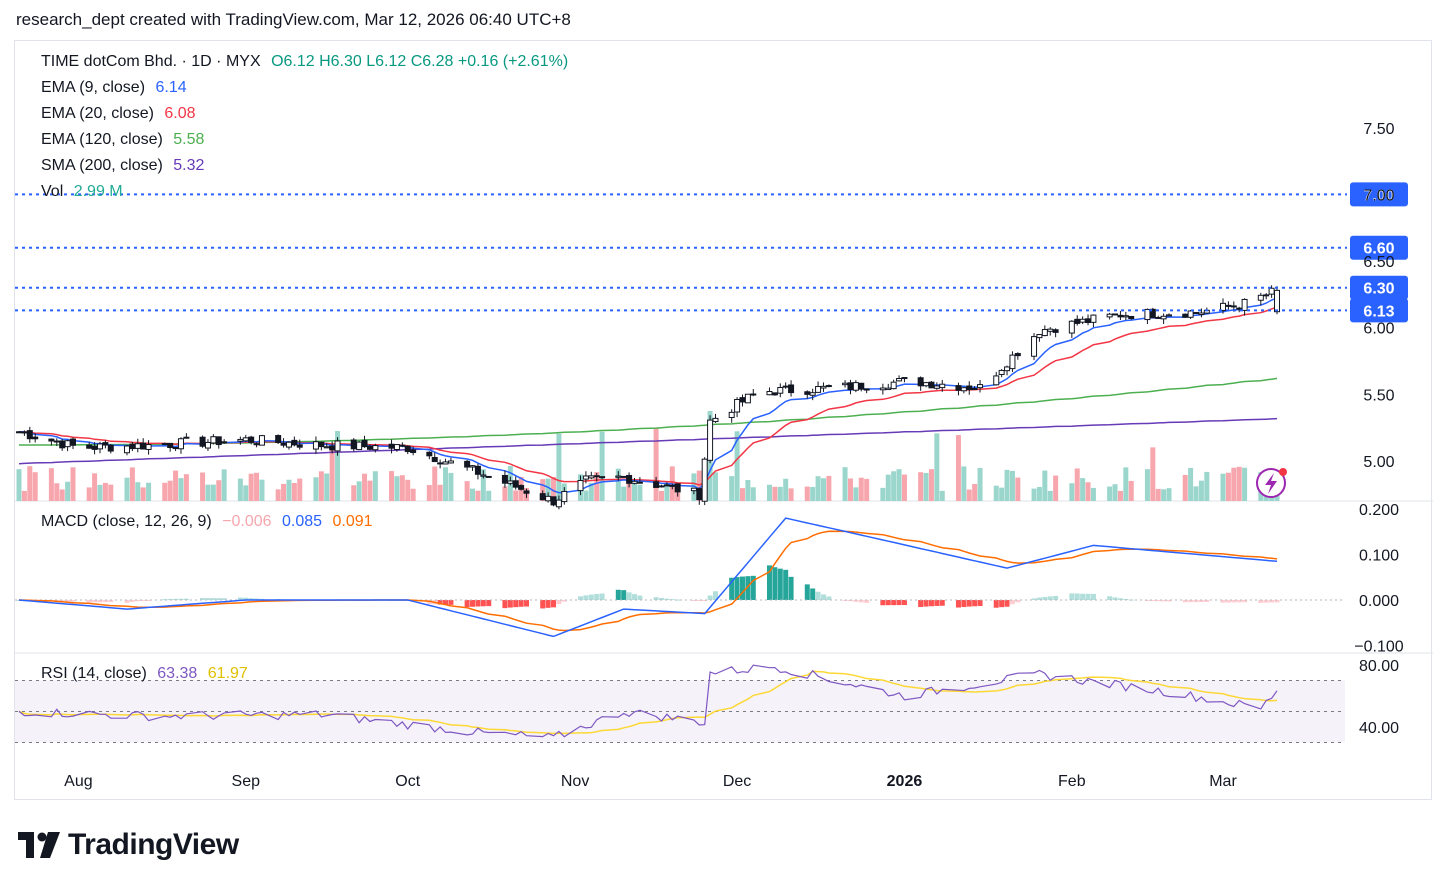  Describe the element at coordinates (147, 674) in the screenshot. I see `legend-rsi: RSI (14, close) 63.38 61.97` at that location.